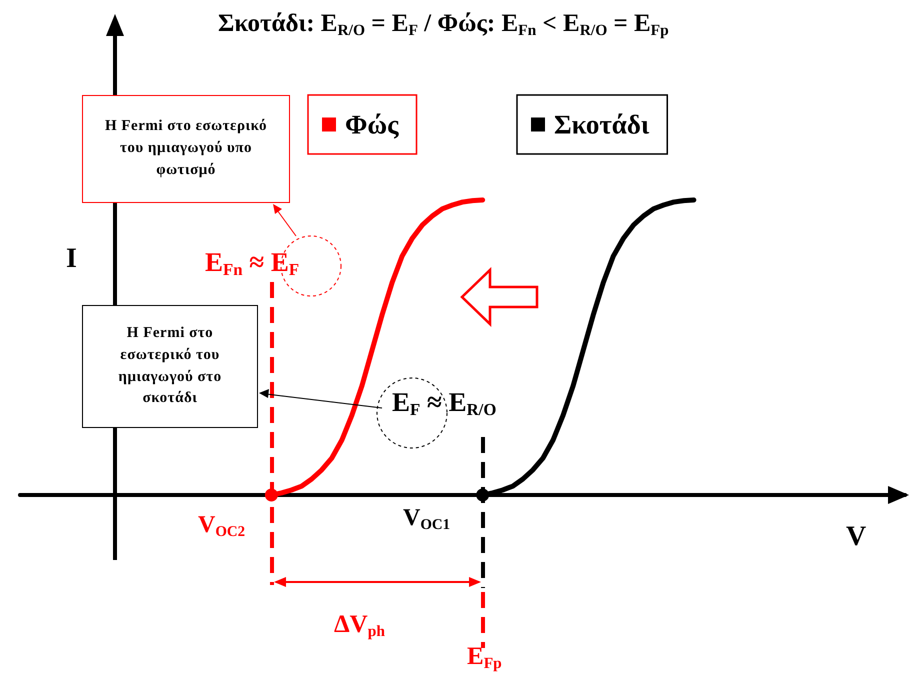 The width and height of the screenshot is (909, 684). What do you see at coordinates (222, 526) in the screenshot?
I see `text: V$_{OC2}$` at bounding box center [222, 526].